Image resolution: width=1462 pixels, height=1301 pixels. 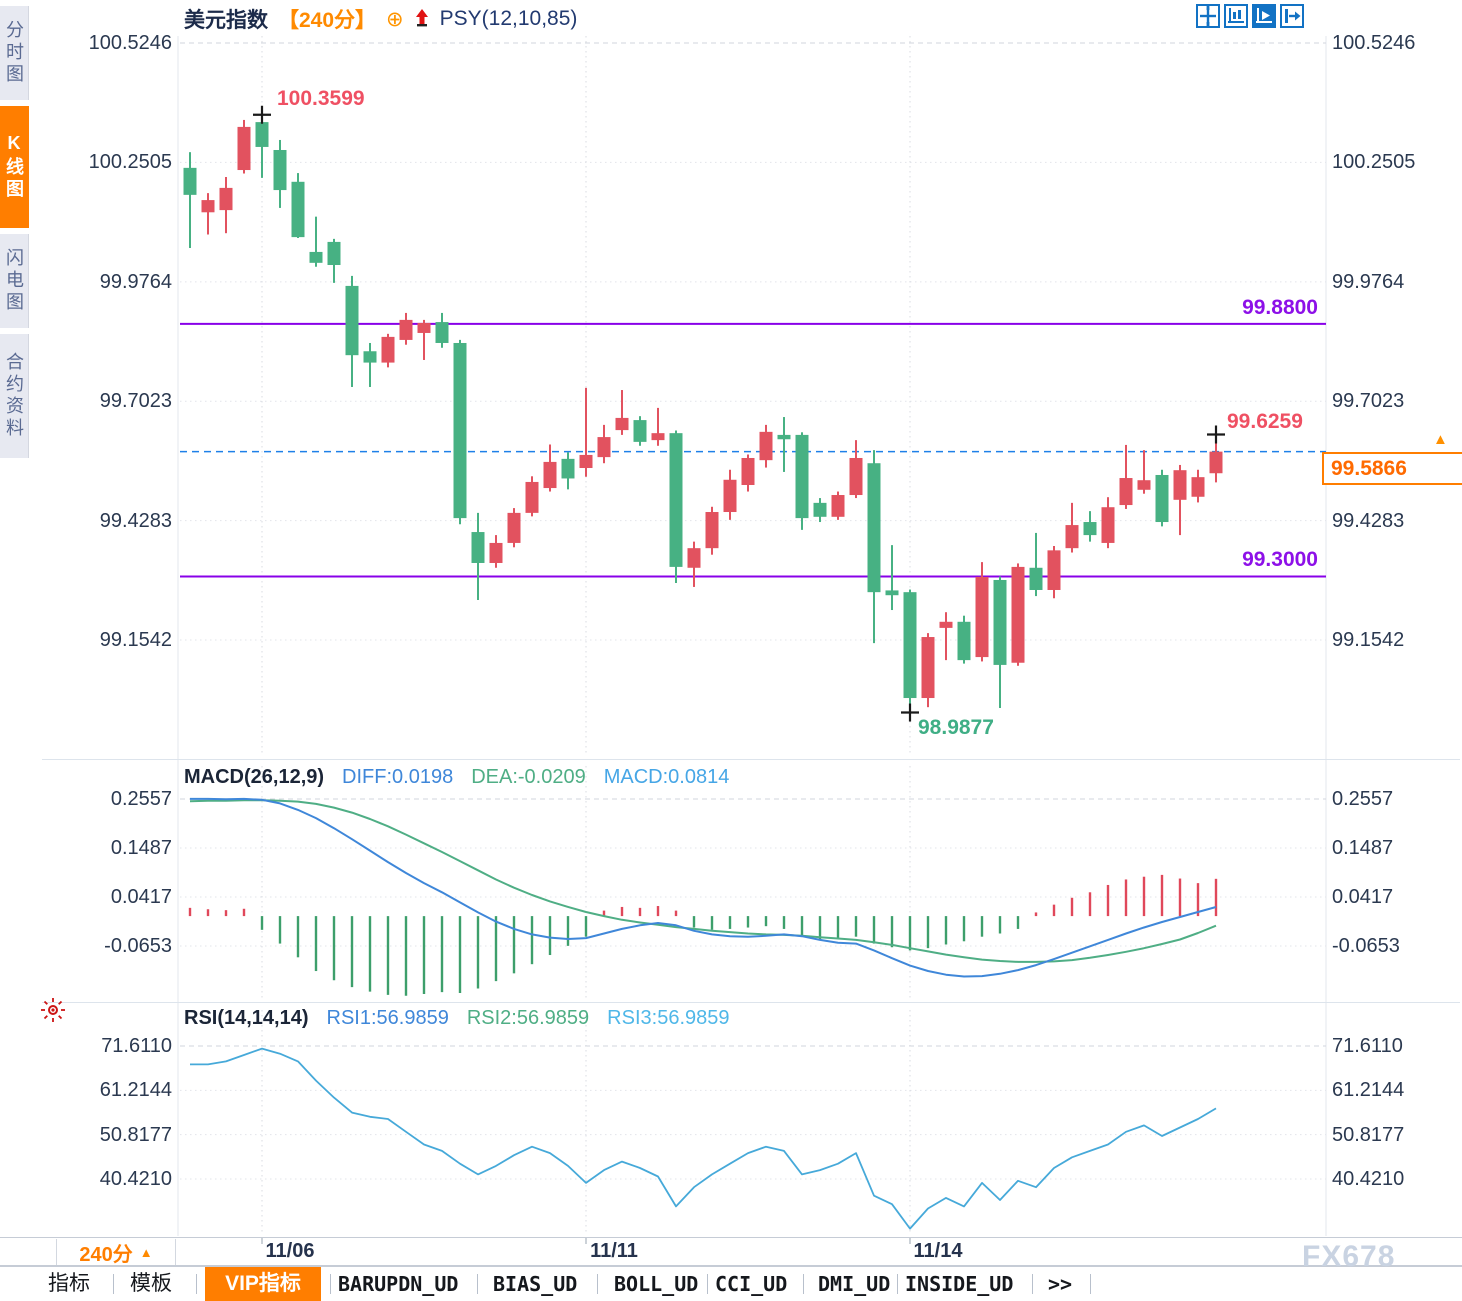 What do you see at coordinates (1292, 16) in the screenshot?
I see `export-chart-icon` at bounding box center [1292, 16].